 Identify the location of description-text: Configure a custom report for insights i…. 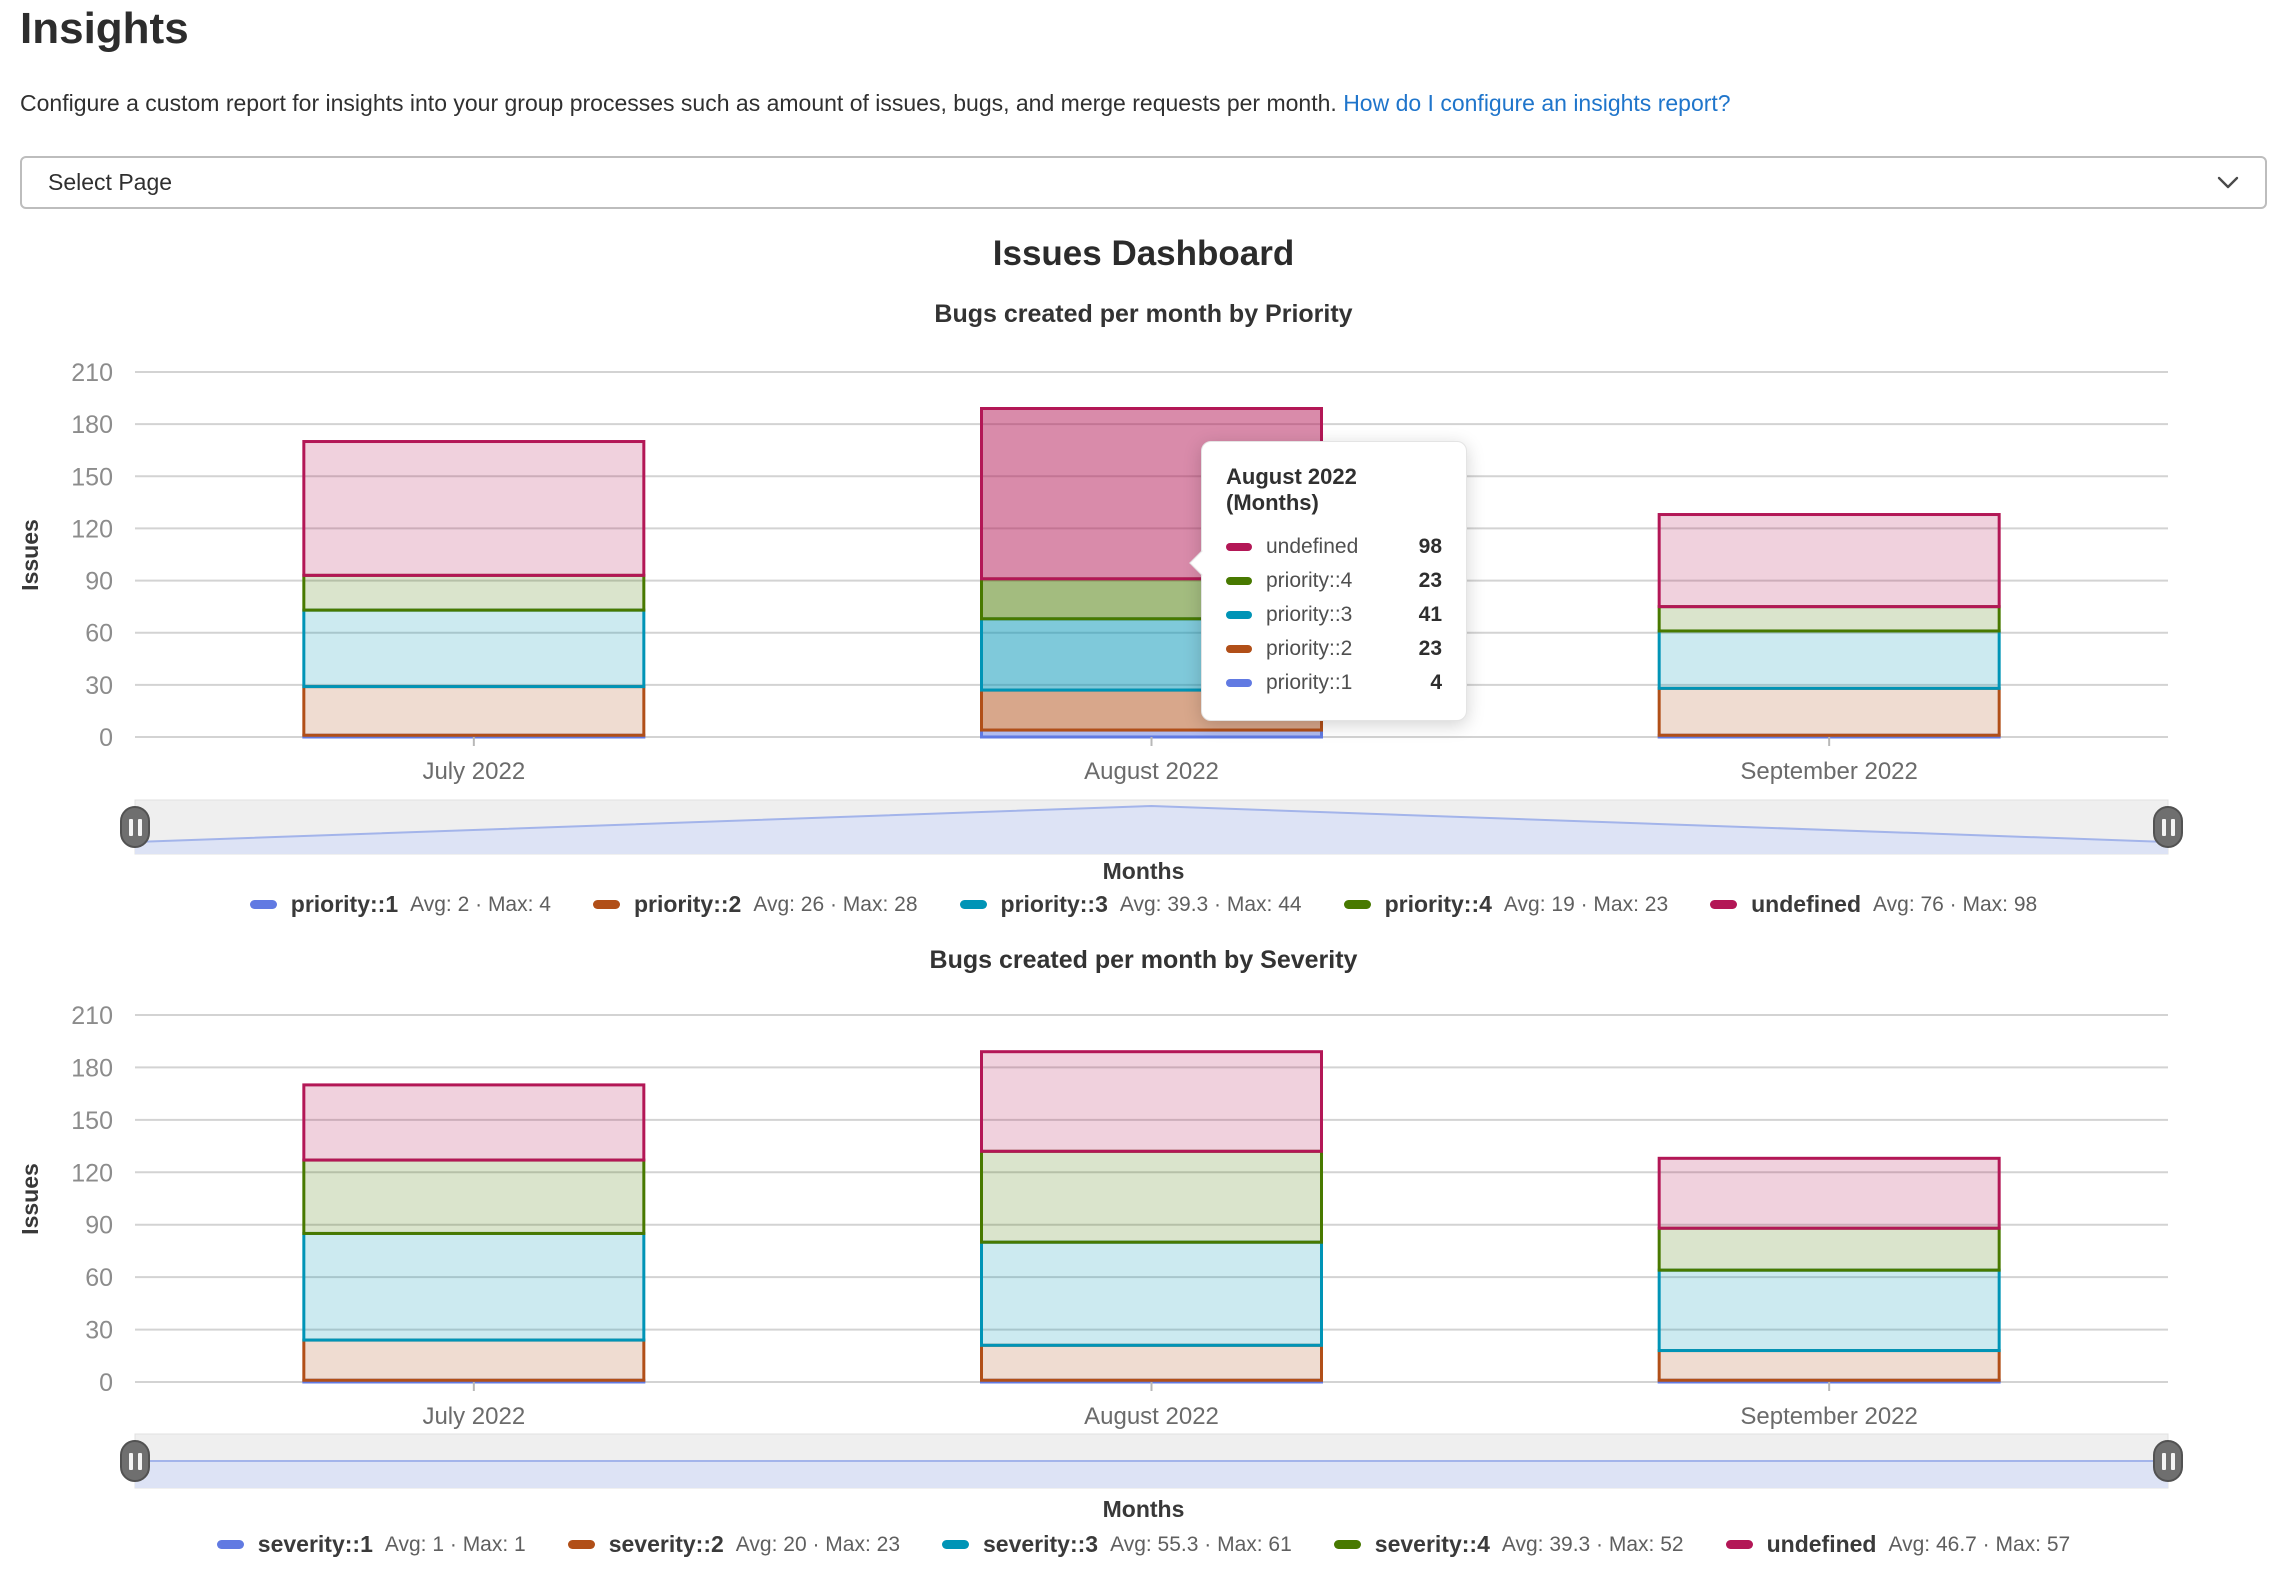
(678, 103).